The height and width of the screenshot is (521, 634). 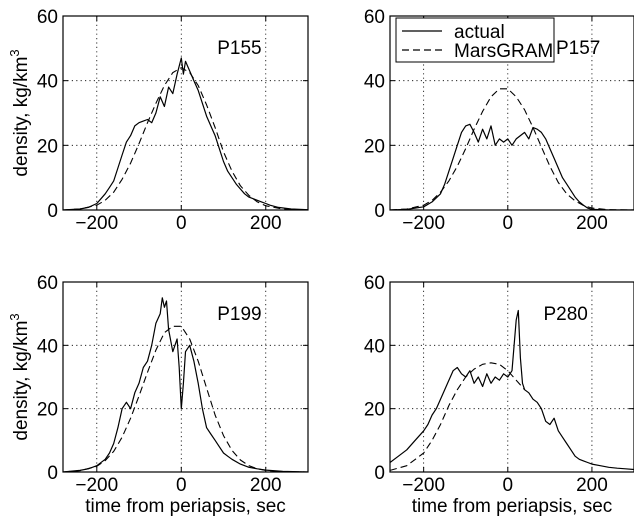 I want to click on pass-annotation: P157, so click(x=578, y=48).